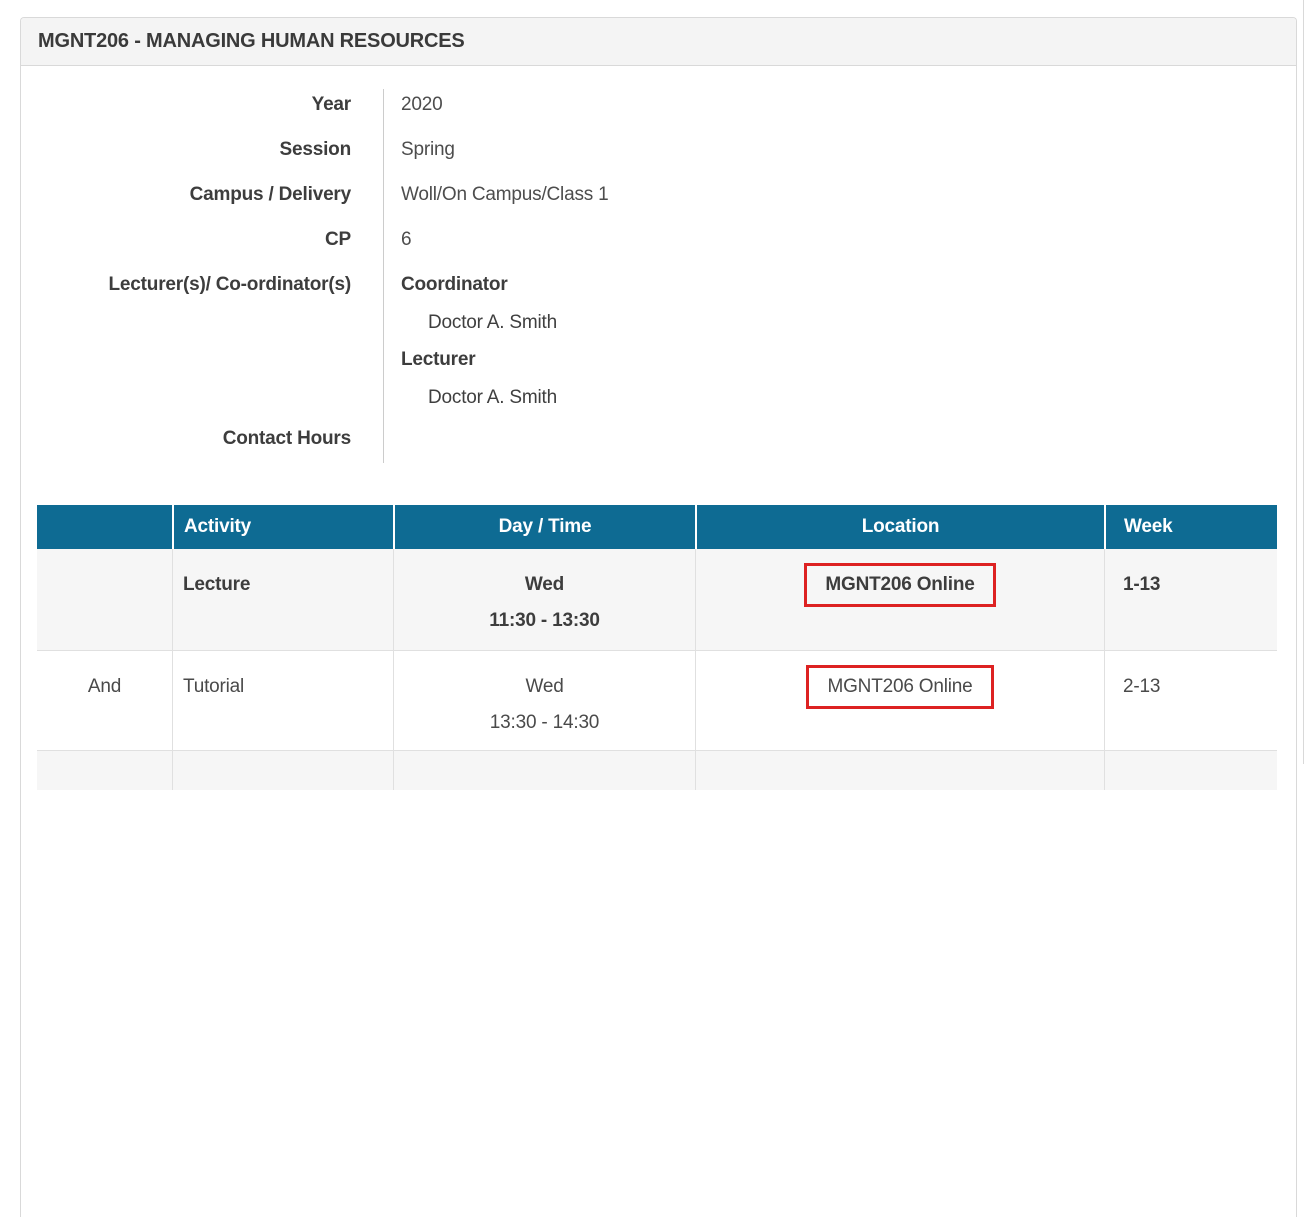 Image resolution: width=1312 pixels, height=1217 pixels. What do you see at coordinates (104, 527) in the screenshot?
I see `header-cell-connector` at bounding box center [104, 527].